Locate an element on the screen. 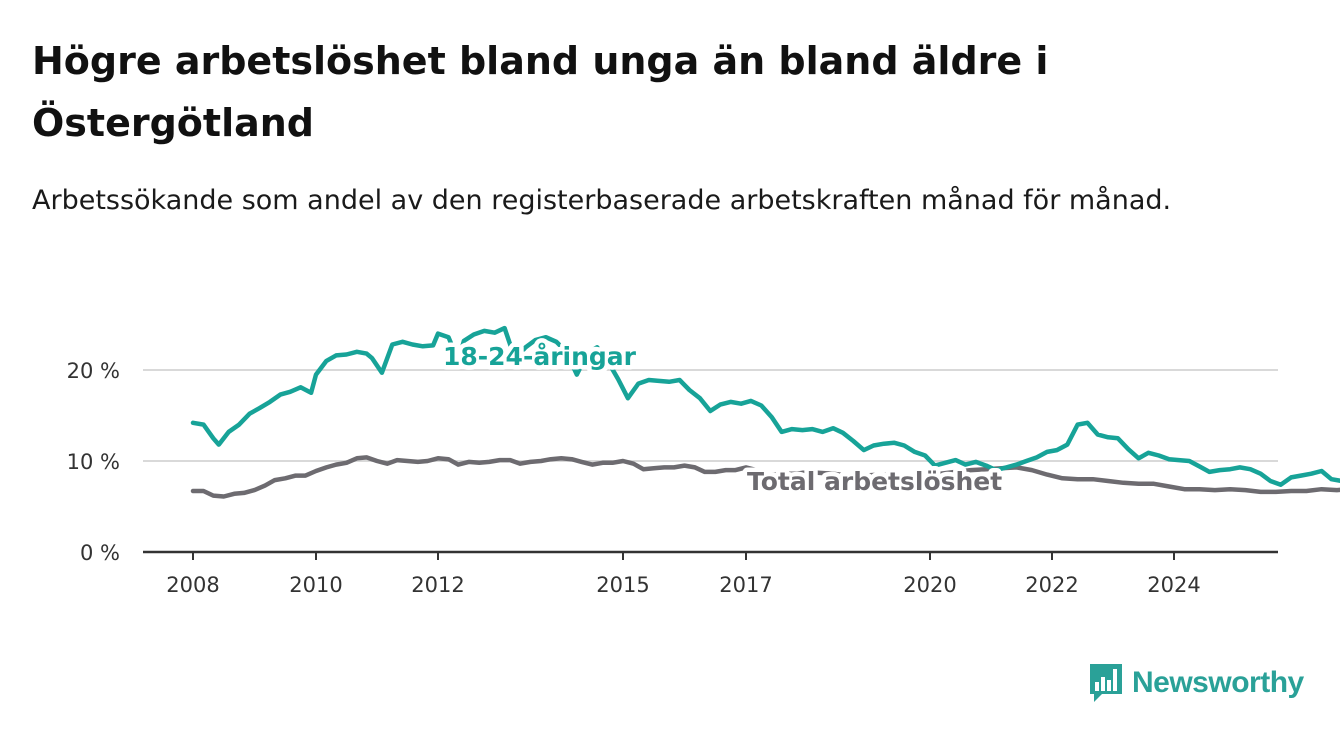 This screenshot has width=1340, height=734. series-label-total-halo: Total arbetslöshet is located at coordinates (874, 481).